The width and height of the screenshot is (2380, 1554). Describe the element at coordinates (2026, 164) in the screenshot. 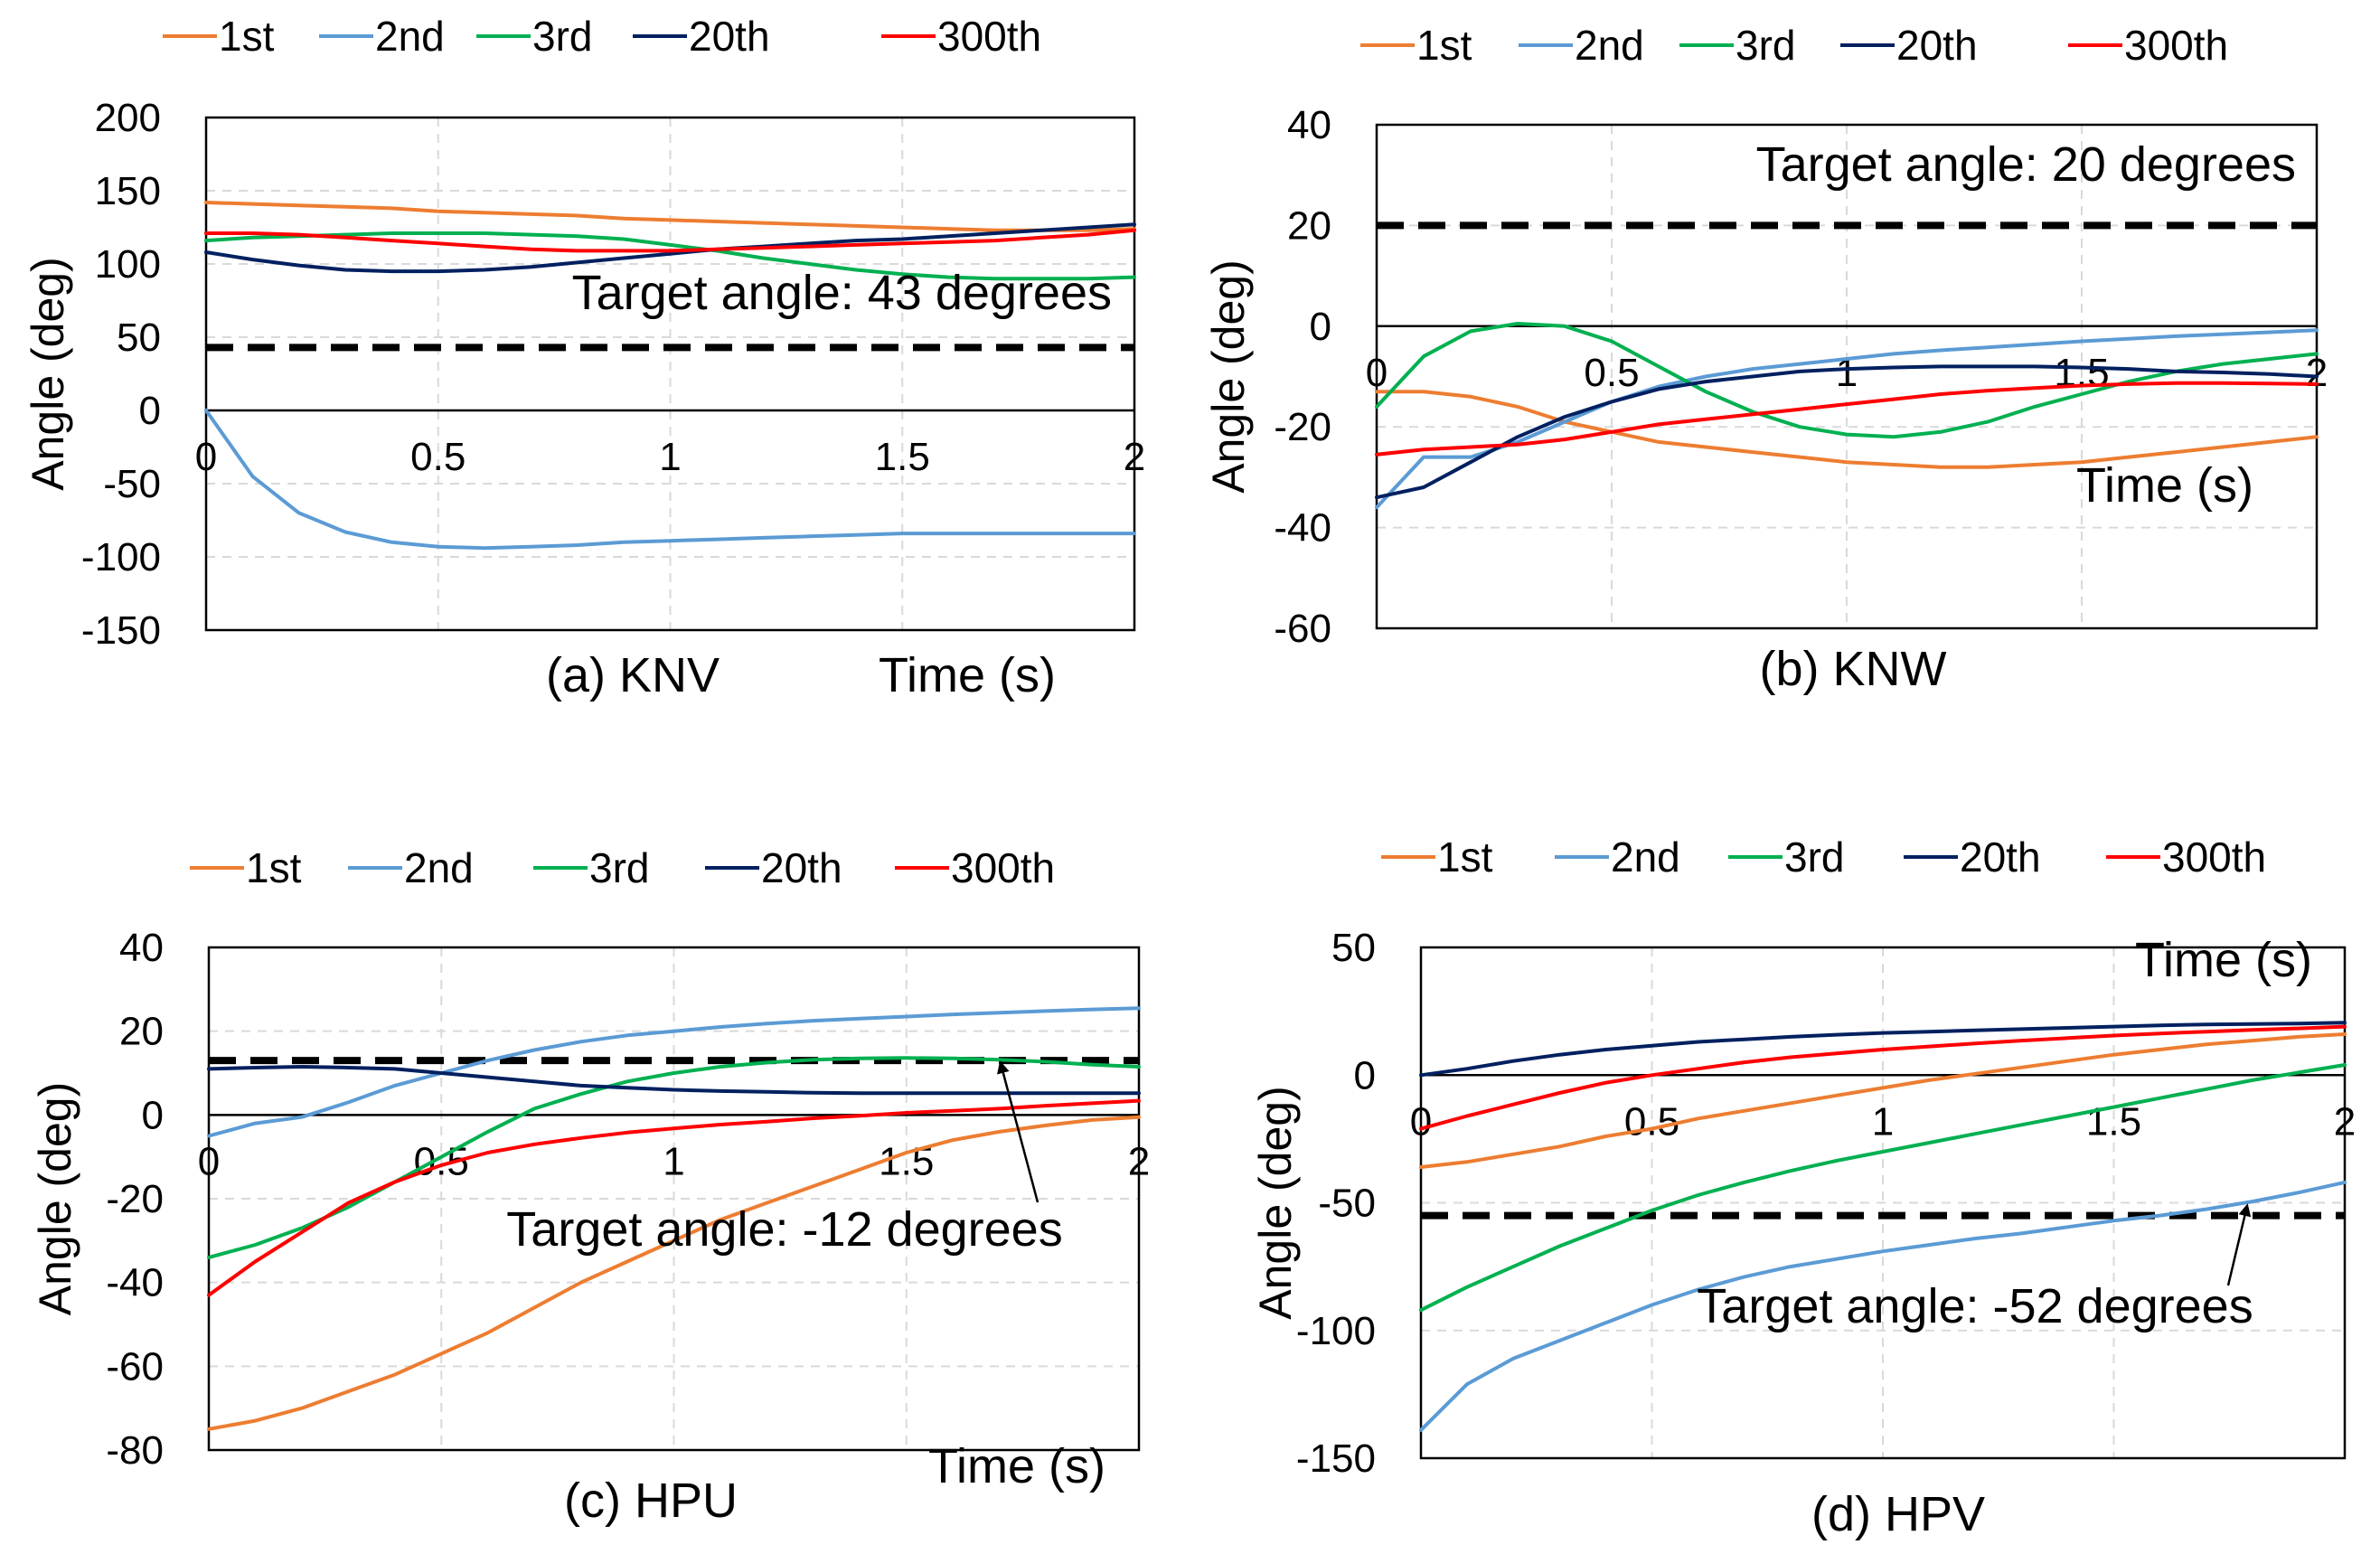

I see `target-angle-label: Target angle: 20 degrees` at that location.